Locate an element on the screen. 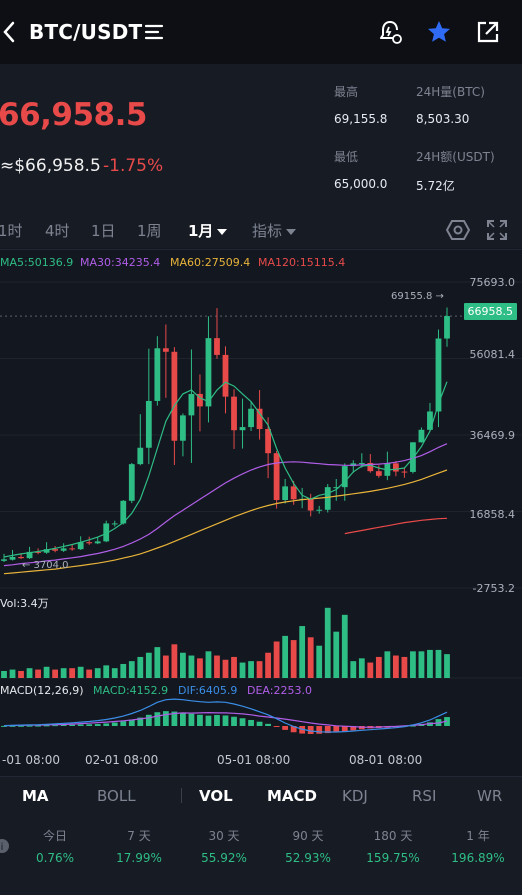  pair-title: BTC/USDT is located at coordinates (86, 32).